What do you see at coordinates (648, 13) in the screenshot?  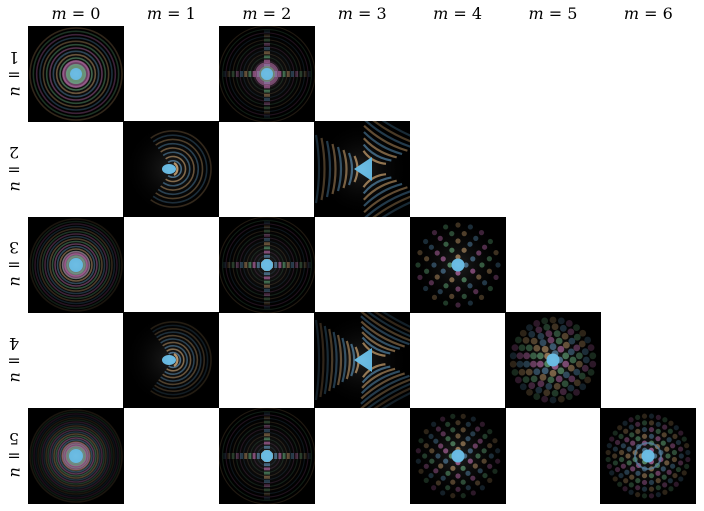 I see `column-label: m = 6` at bounding box center [648, 13].